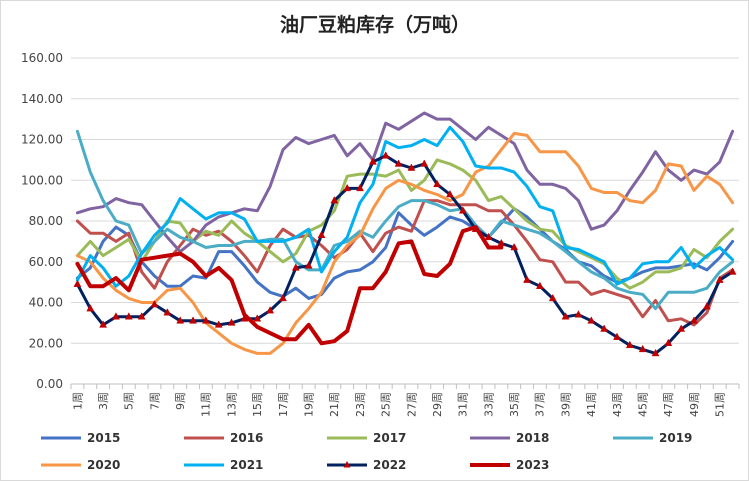 This screenshot has width=749, height=481. What do you see at coordinates (463, 404) in the screenshot?
I see `x-tick-label: 31周` at bounding box center [463, 404].